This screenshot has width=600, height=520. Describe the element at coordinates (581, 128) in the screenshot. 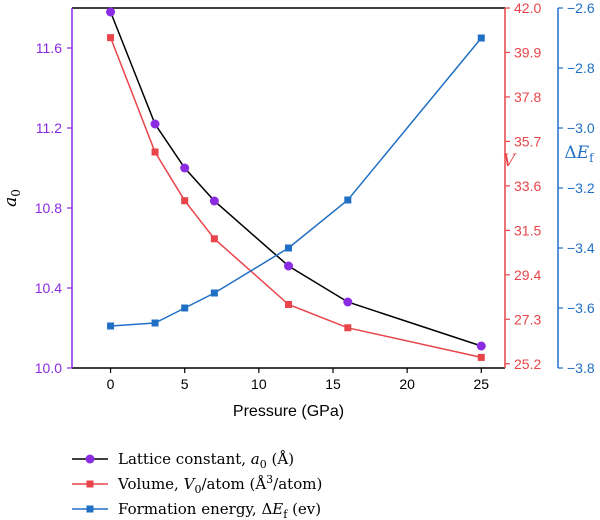

I see `right2-tick-label: −3.0` at that location.